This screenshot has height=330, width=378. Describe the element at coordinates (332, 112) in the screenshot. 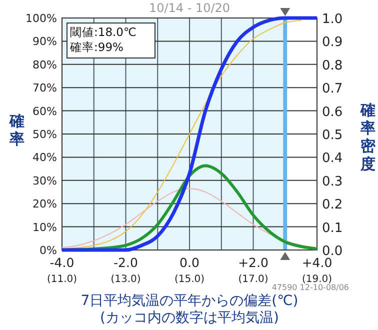

I see `y2-tick-label: 0.6` at that location.